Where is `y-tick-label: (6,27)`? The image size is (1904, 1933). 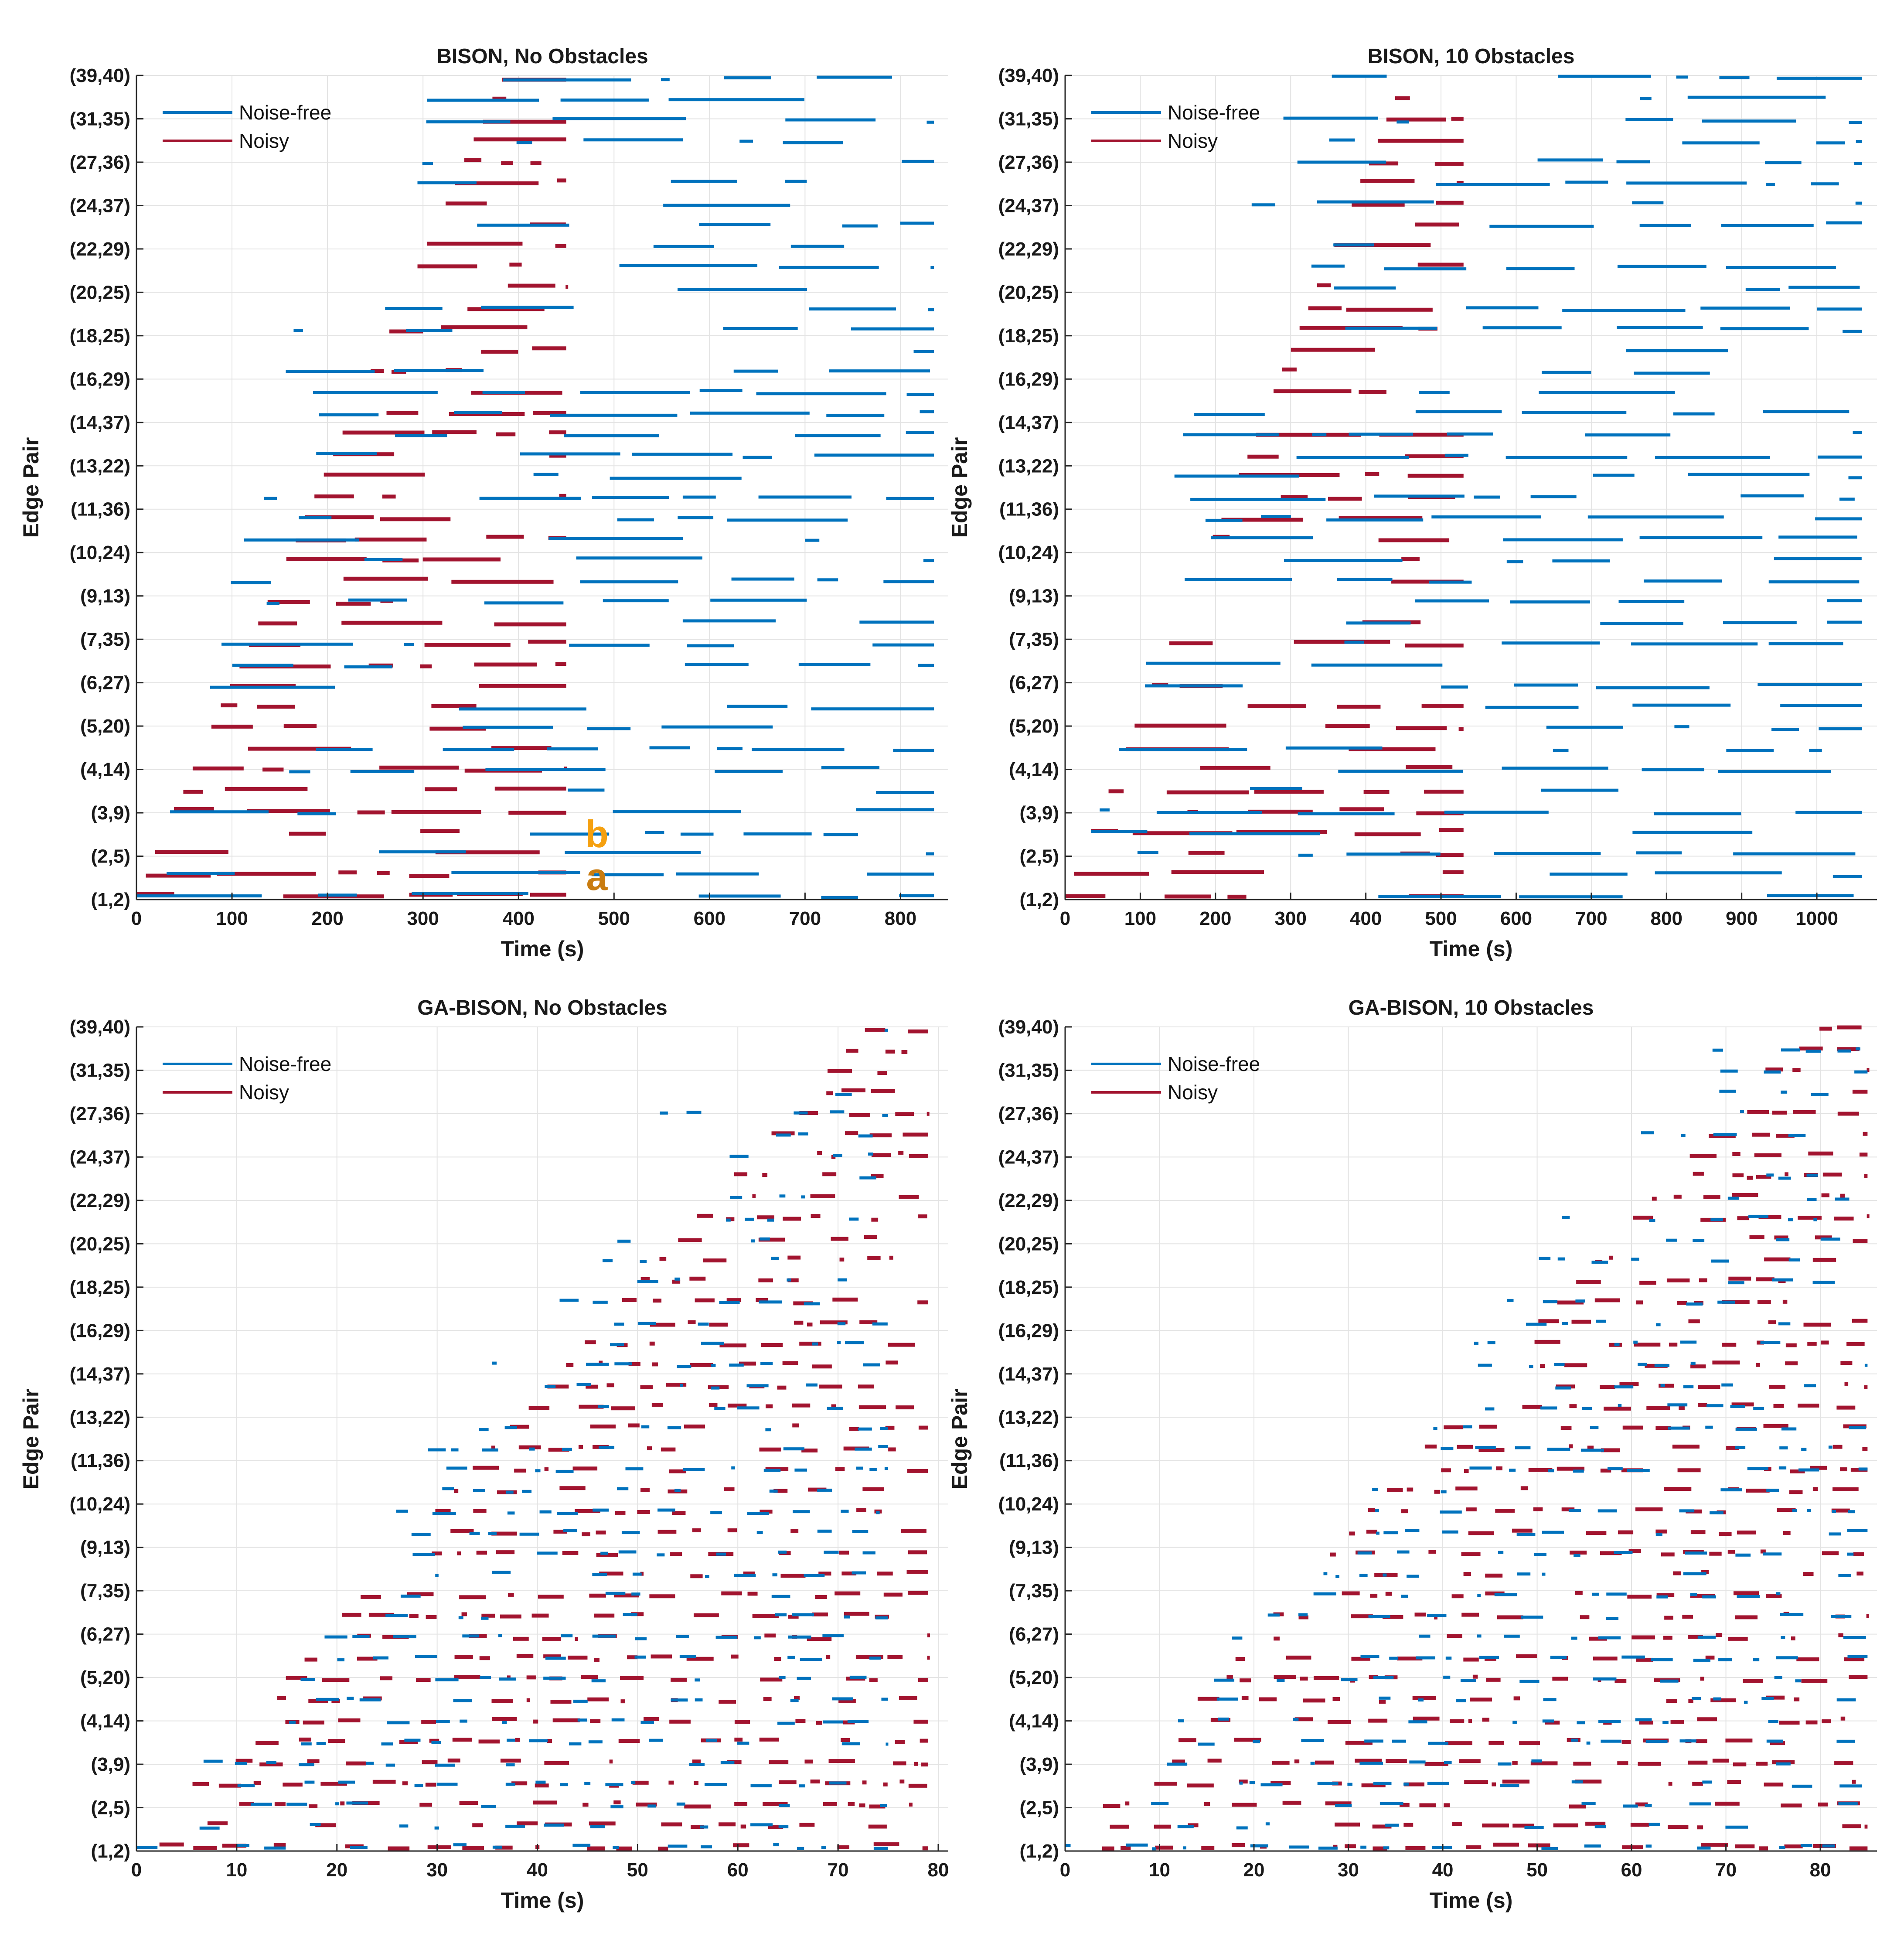
y-tick-label: (6,27) is located at coordinates (1034, 1634).